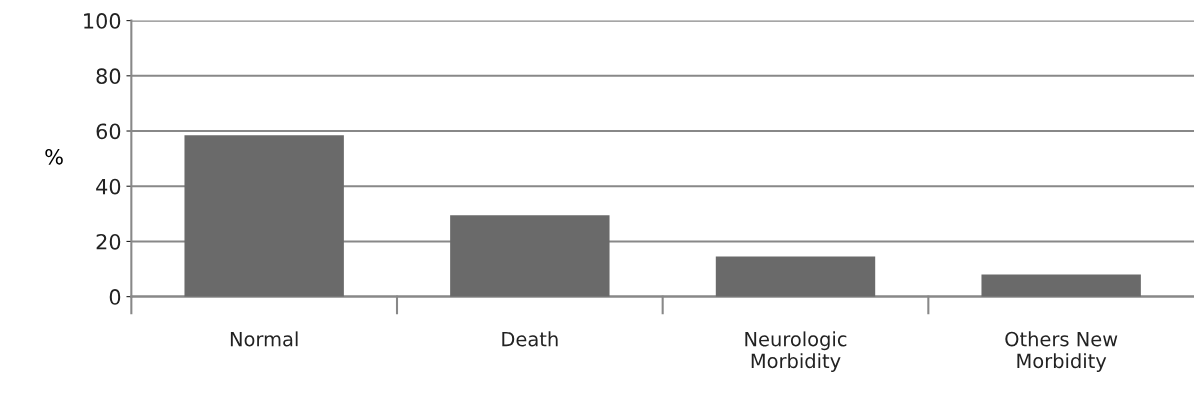 This screenshot has height=412, width=1194. I want to click on x-tick-label: Normal, so click(264, 339).